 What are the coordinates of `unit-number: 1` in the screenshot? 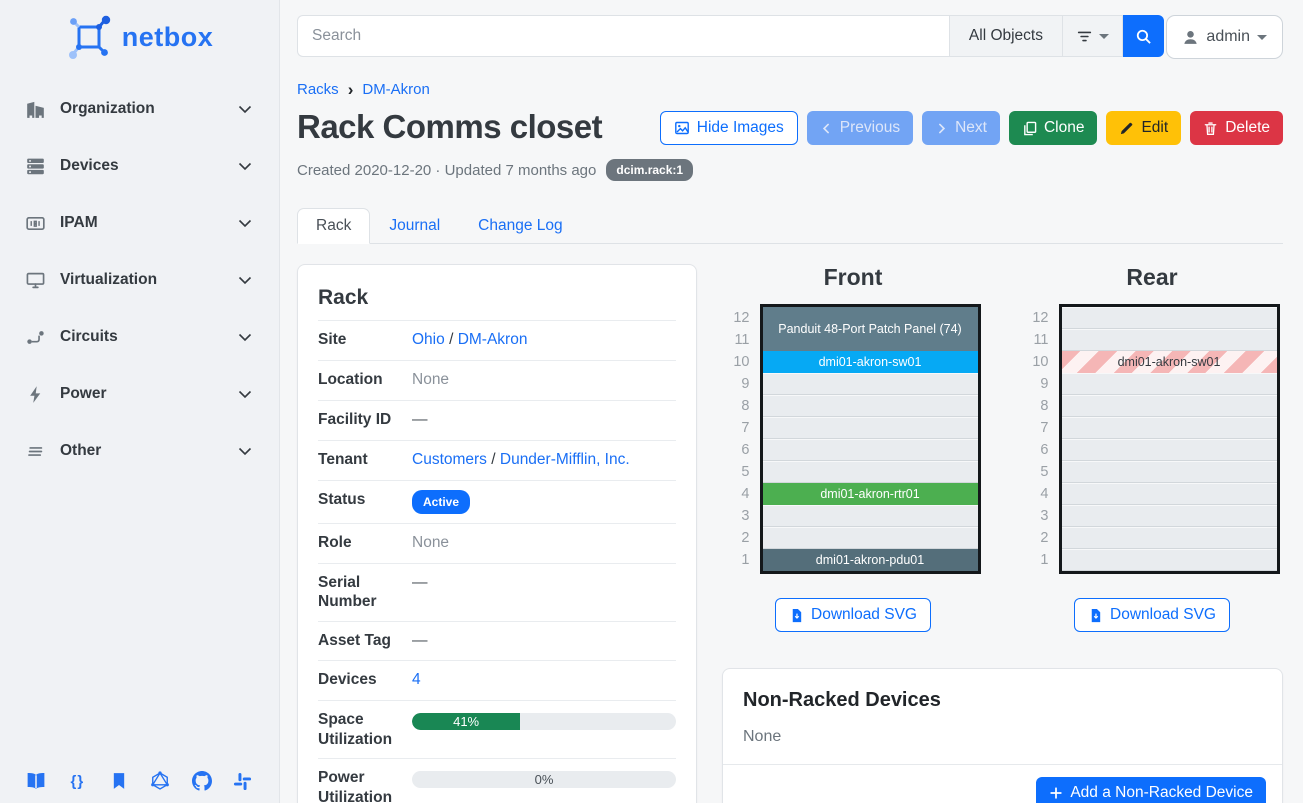 It's located at (745, 560).